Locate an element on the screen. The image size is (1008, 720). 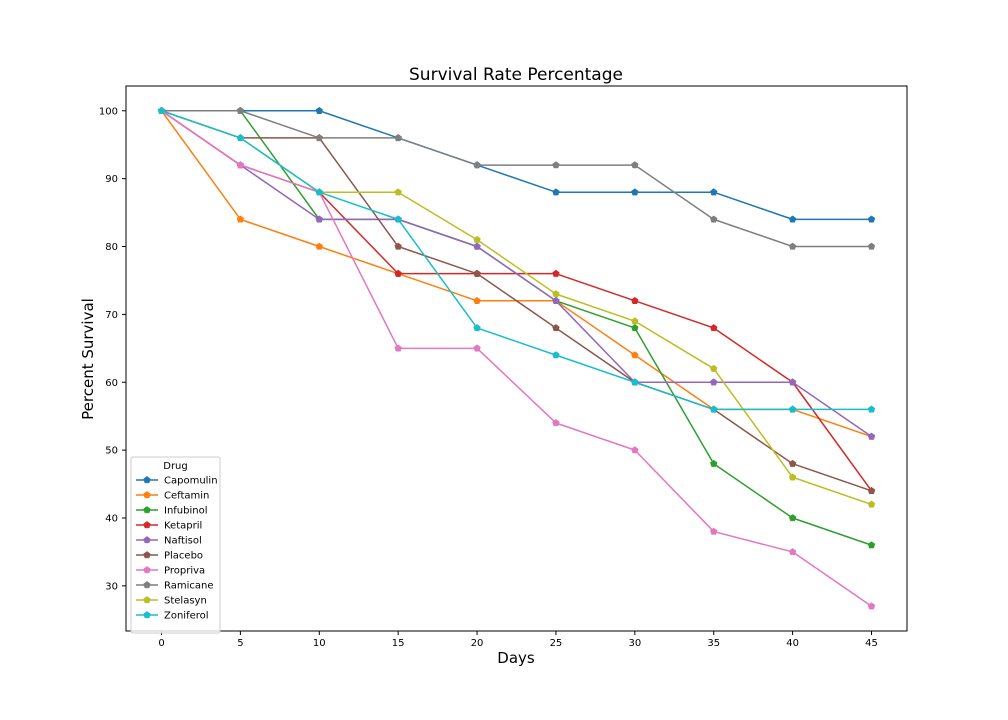
x-tick-label: 45 is located at coordinates (871, 643).